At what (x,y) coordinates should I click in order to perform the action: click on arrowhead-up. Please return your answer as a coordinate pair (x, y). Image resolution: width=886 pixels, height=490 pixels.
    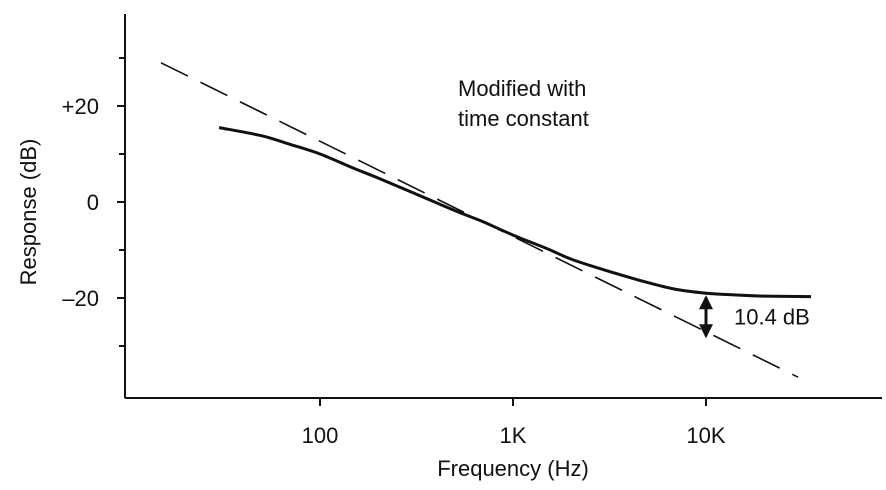
    Looking at the image, I should click on (706, 302).